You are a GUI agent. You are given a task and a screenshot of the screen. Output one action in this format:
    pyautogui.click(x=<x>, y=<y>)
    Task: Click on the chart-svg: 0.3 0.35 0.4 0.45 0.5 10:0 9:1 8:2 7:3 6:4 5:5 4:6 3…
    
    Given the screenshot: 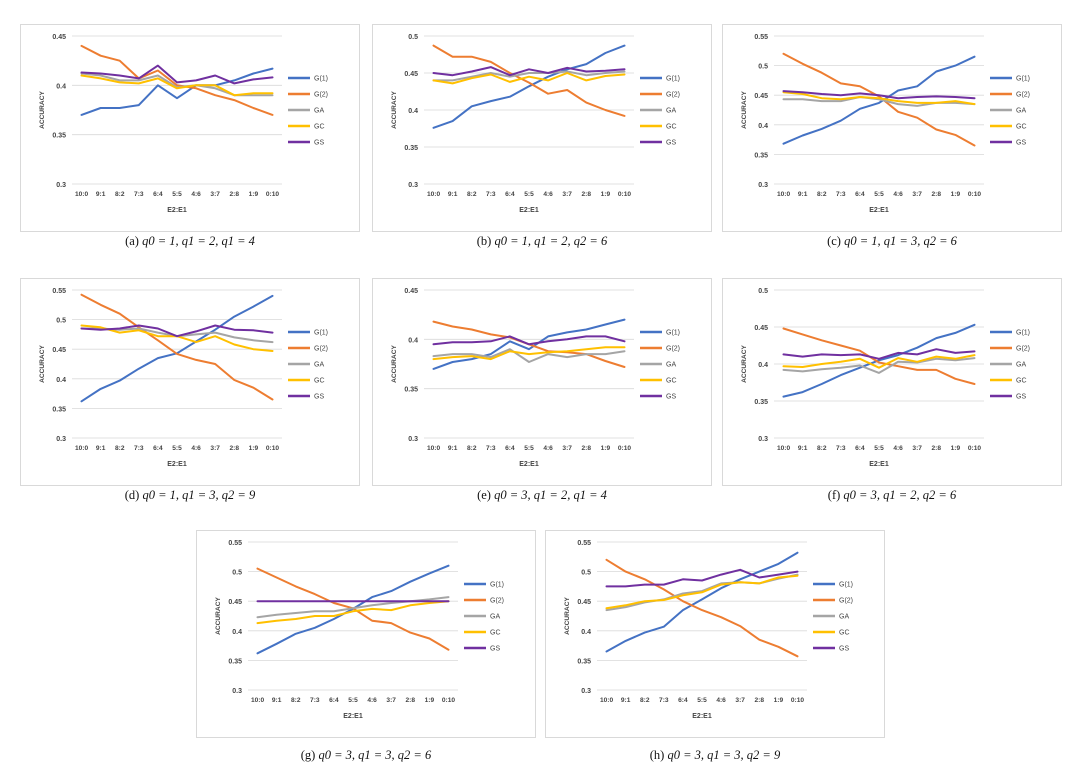 What is the action you would take?
    pyautogui.click(x=892, y=382)
    